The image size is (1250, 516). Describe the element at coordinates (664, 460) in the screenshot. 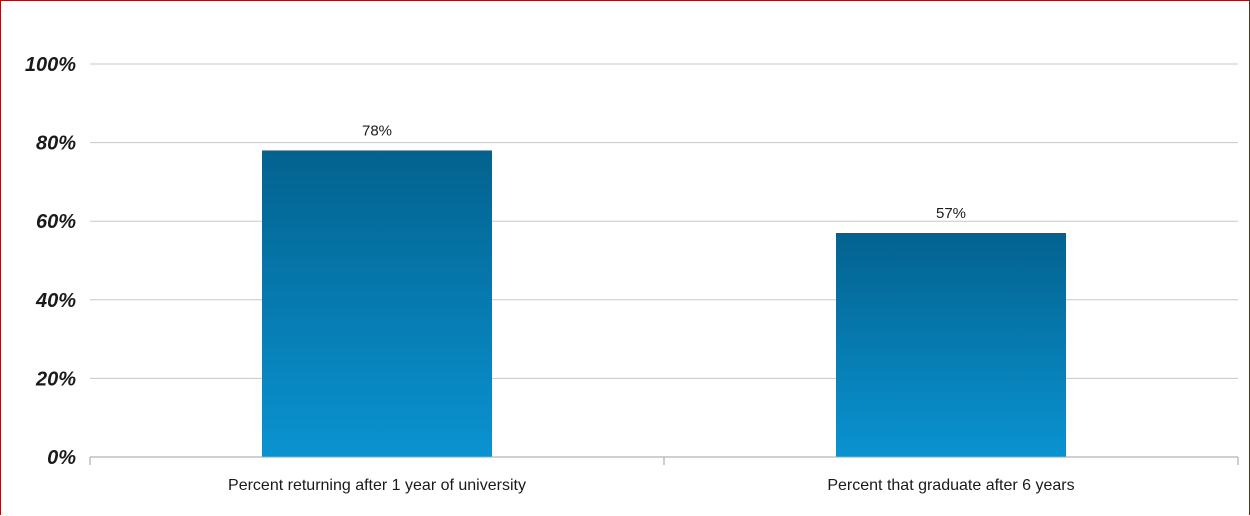

I see `x-axis` at that location.